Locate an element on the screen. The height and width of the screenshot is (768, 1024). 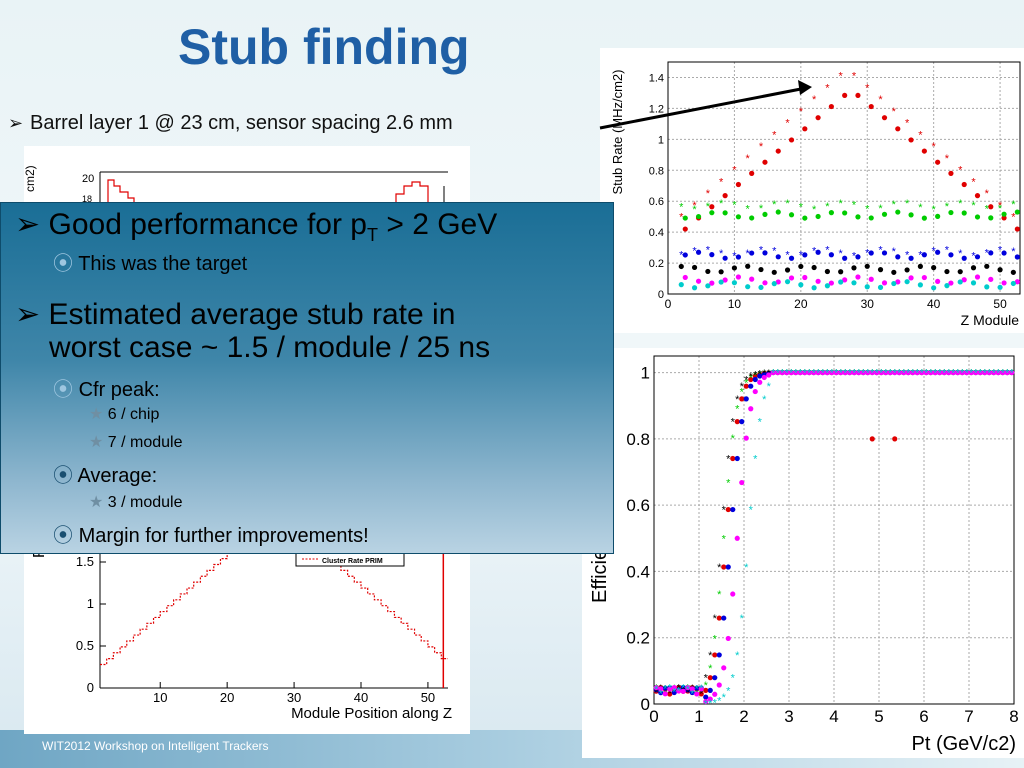
y-tick-label: 1.4 is located at coordinates (656, 78).